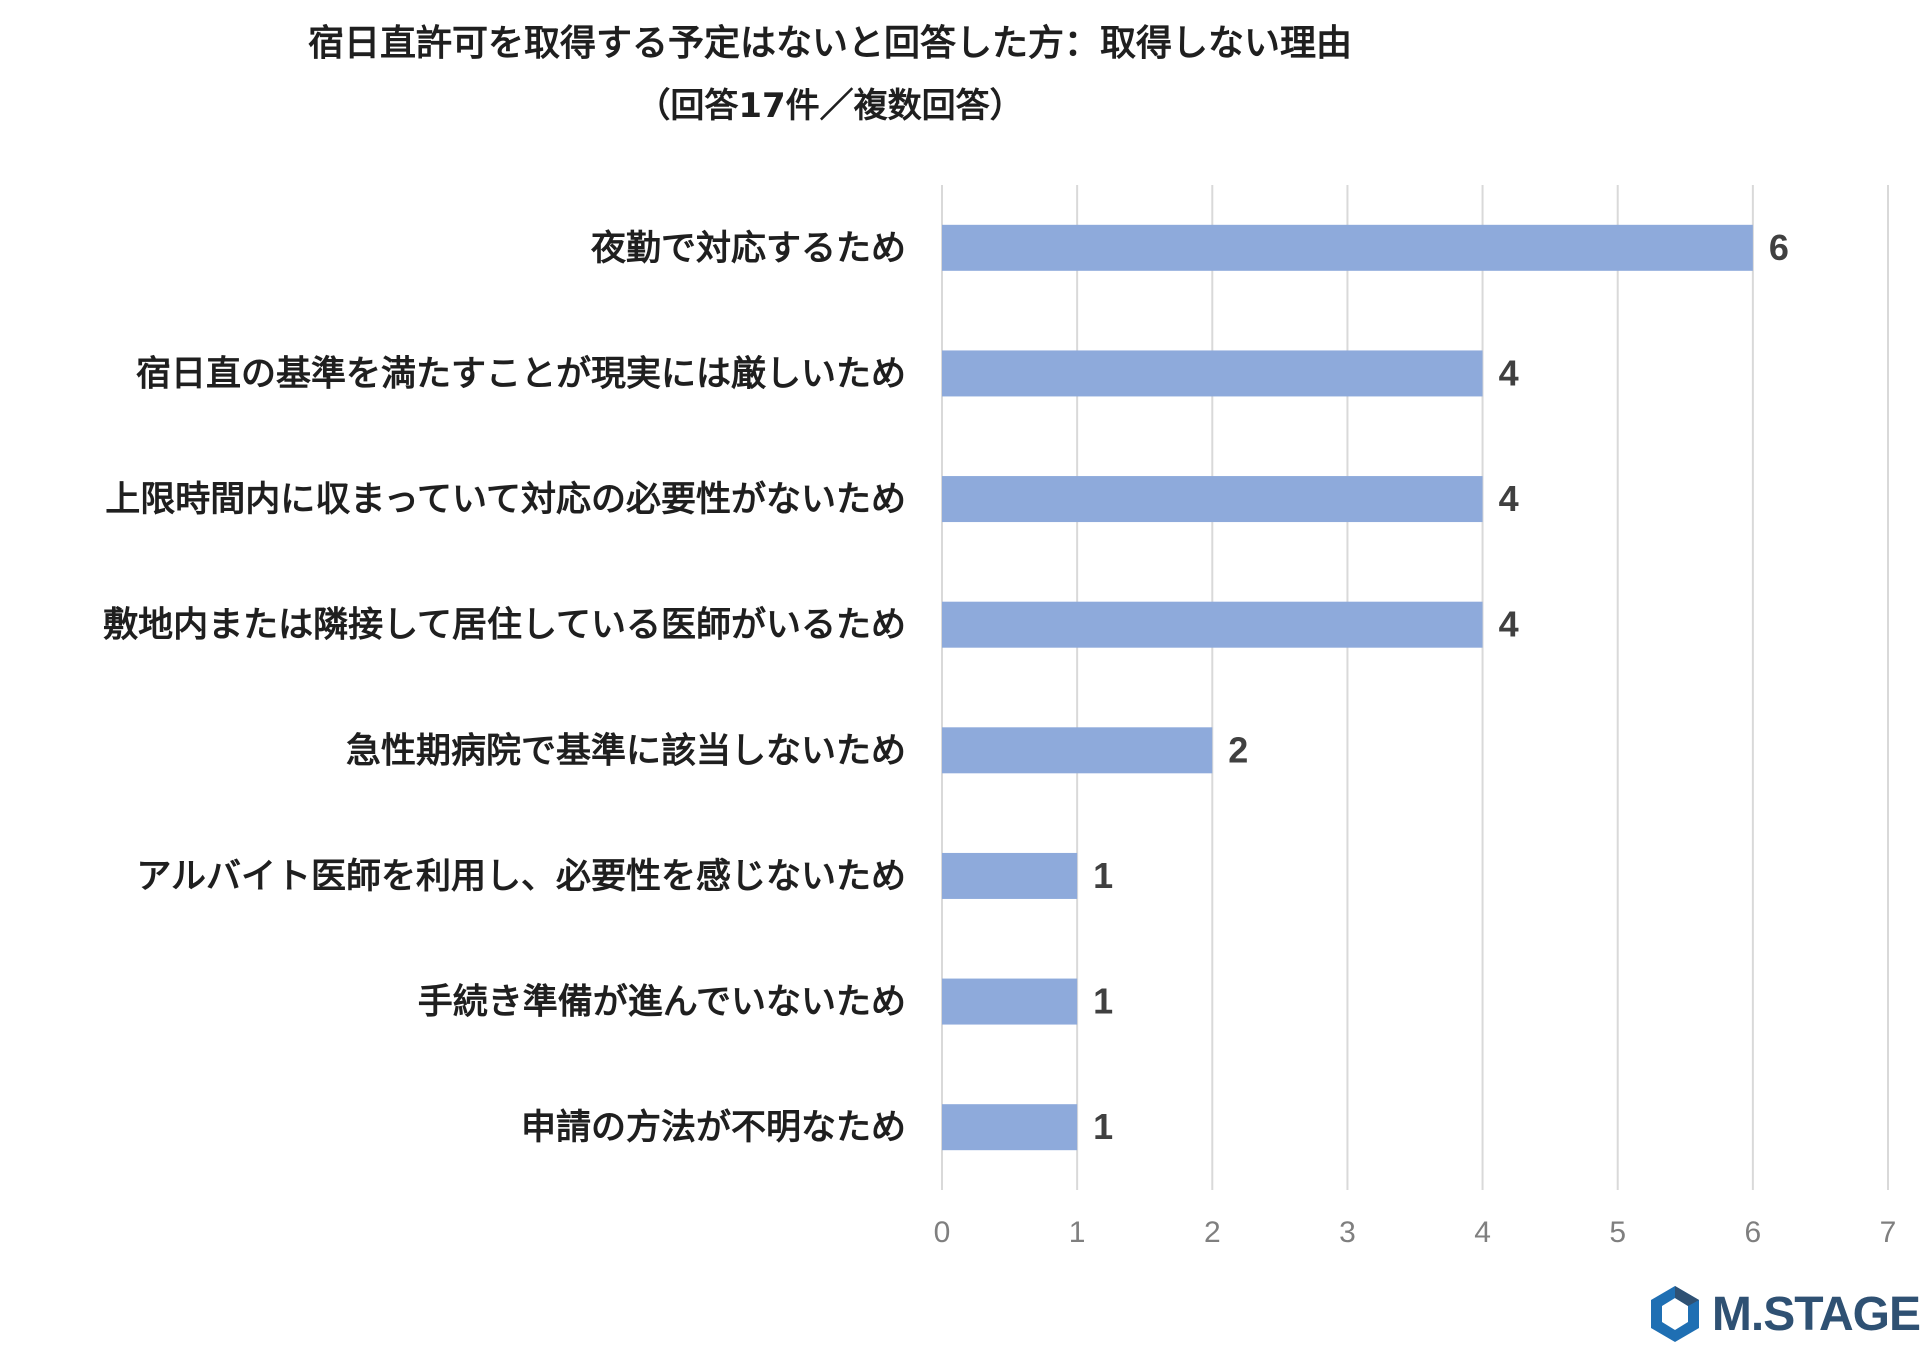 The height and width of the screenshot is (1350, 1926). I want to click on x-tick-label: 6, so click(1753, 1232).